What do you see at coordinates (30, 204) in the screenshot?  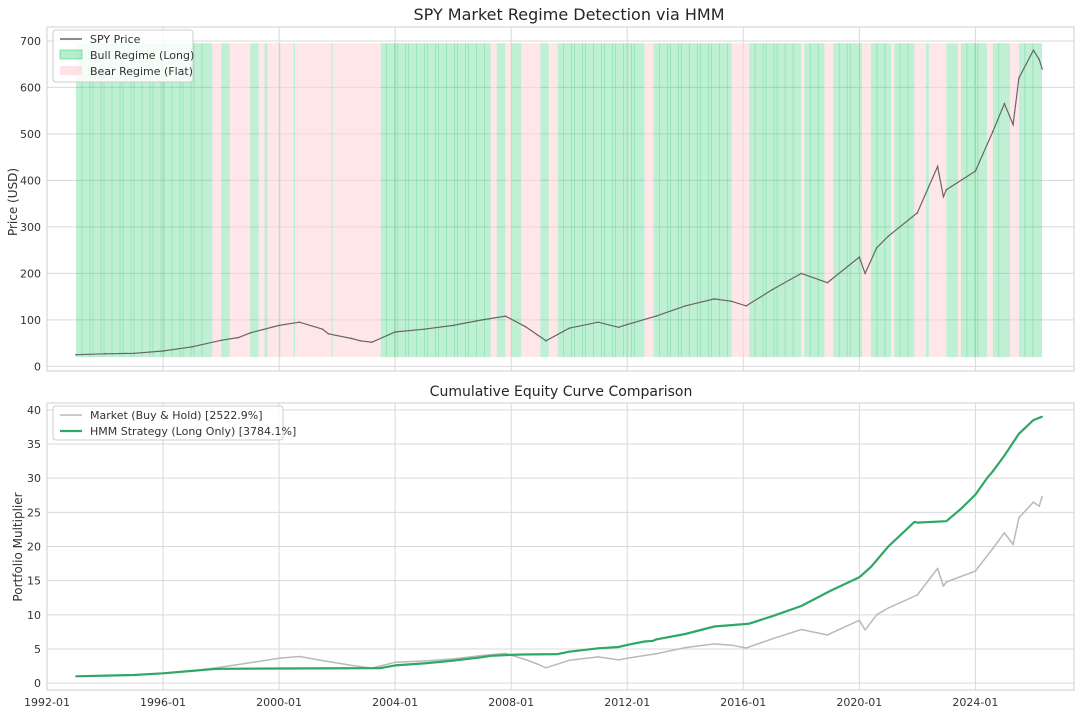 I see `regime-chart-y-ticks: 0 100 200 300 400 500 600 700` at bounding box center [30, 204].